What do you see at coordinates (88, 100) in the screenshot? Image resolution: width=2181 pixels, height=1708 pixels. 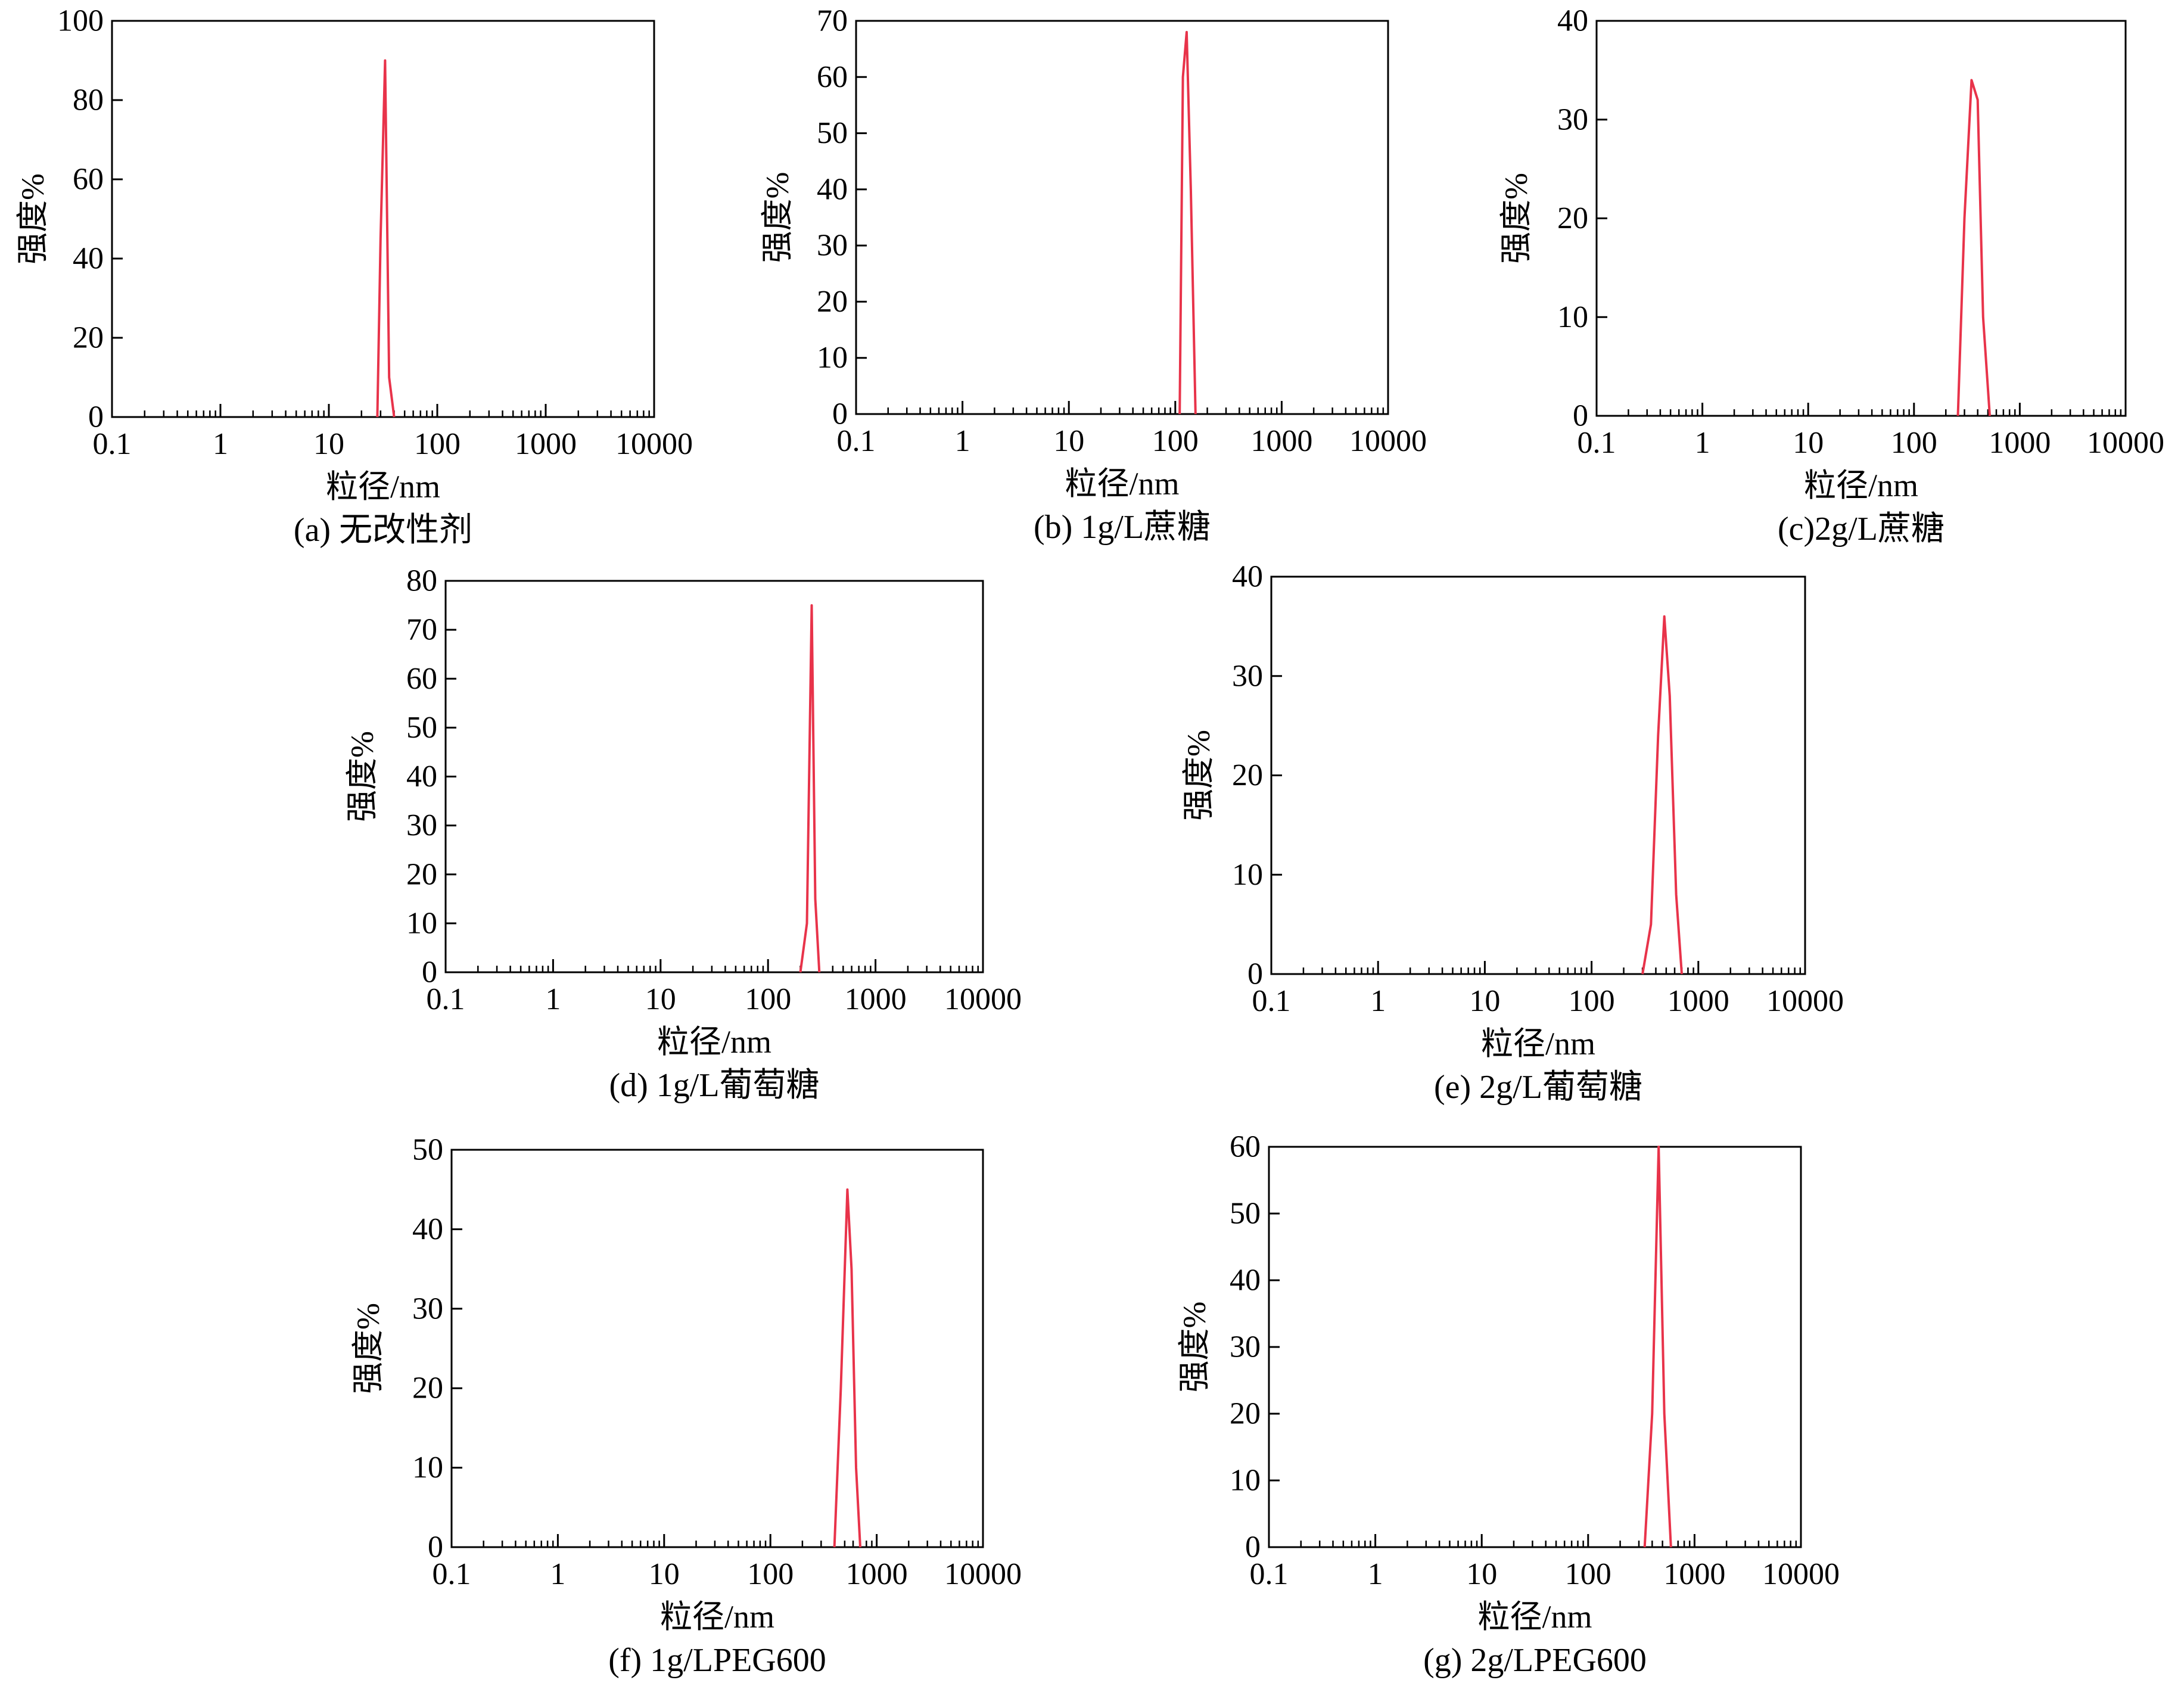 I see `y-tick-label: 80` at bounding box center [88, 100].